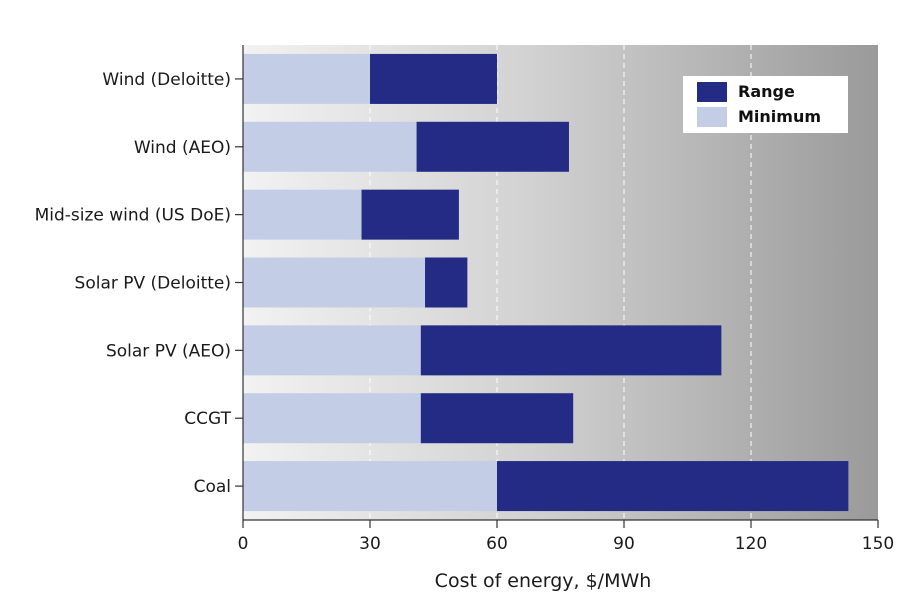 The width and height of the screenshot is (920, 612). Describe the element at coordinates (712, 92) in the screenshot. I see `legend-swatch-range` at that location.